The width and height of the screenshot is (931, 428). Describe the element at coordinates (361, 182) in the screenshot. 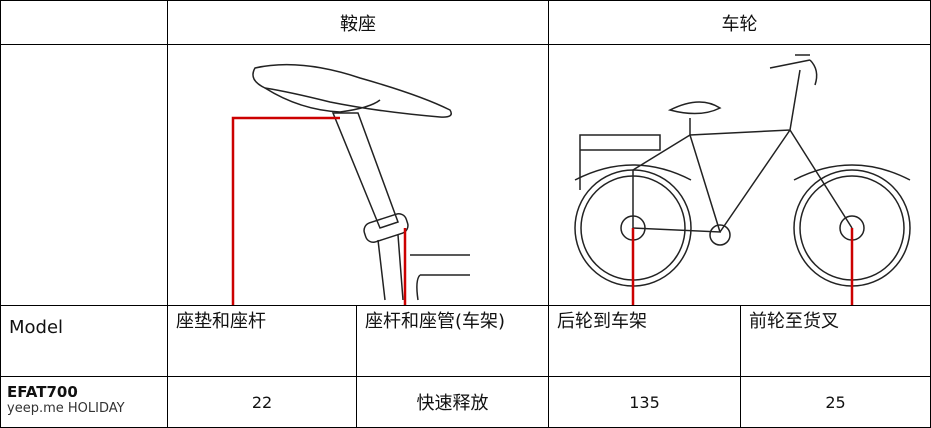

I see `saddle-drawing` at that location.